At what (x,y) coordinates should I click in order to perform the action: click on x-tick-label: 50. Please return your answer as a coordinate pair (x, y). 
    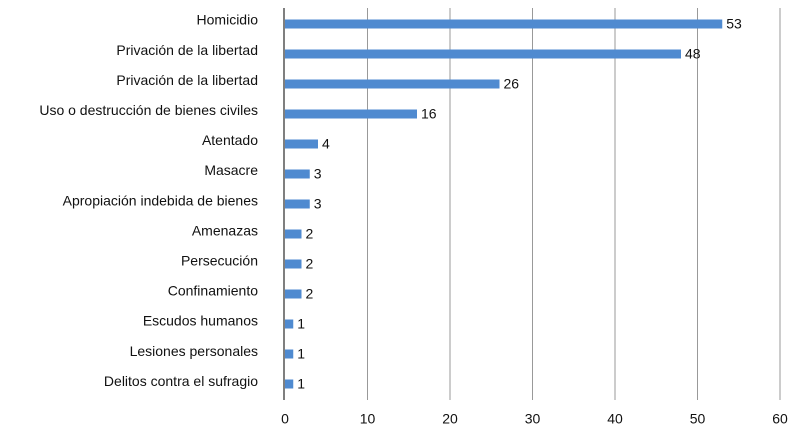
    Looking at the image, I should click on (698, 419).